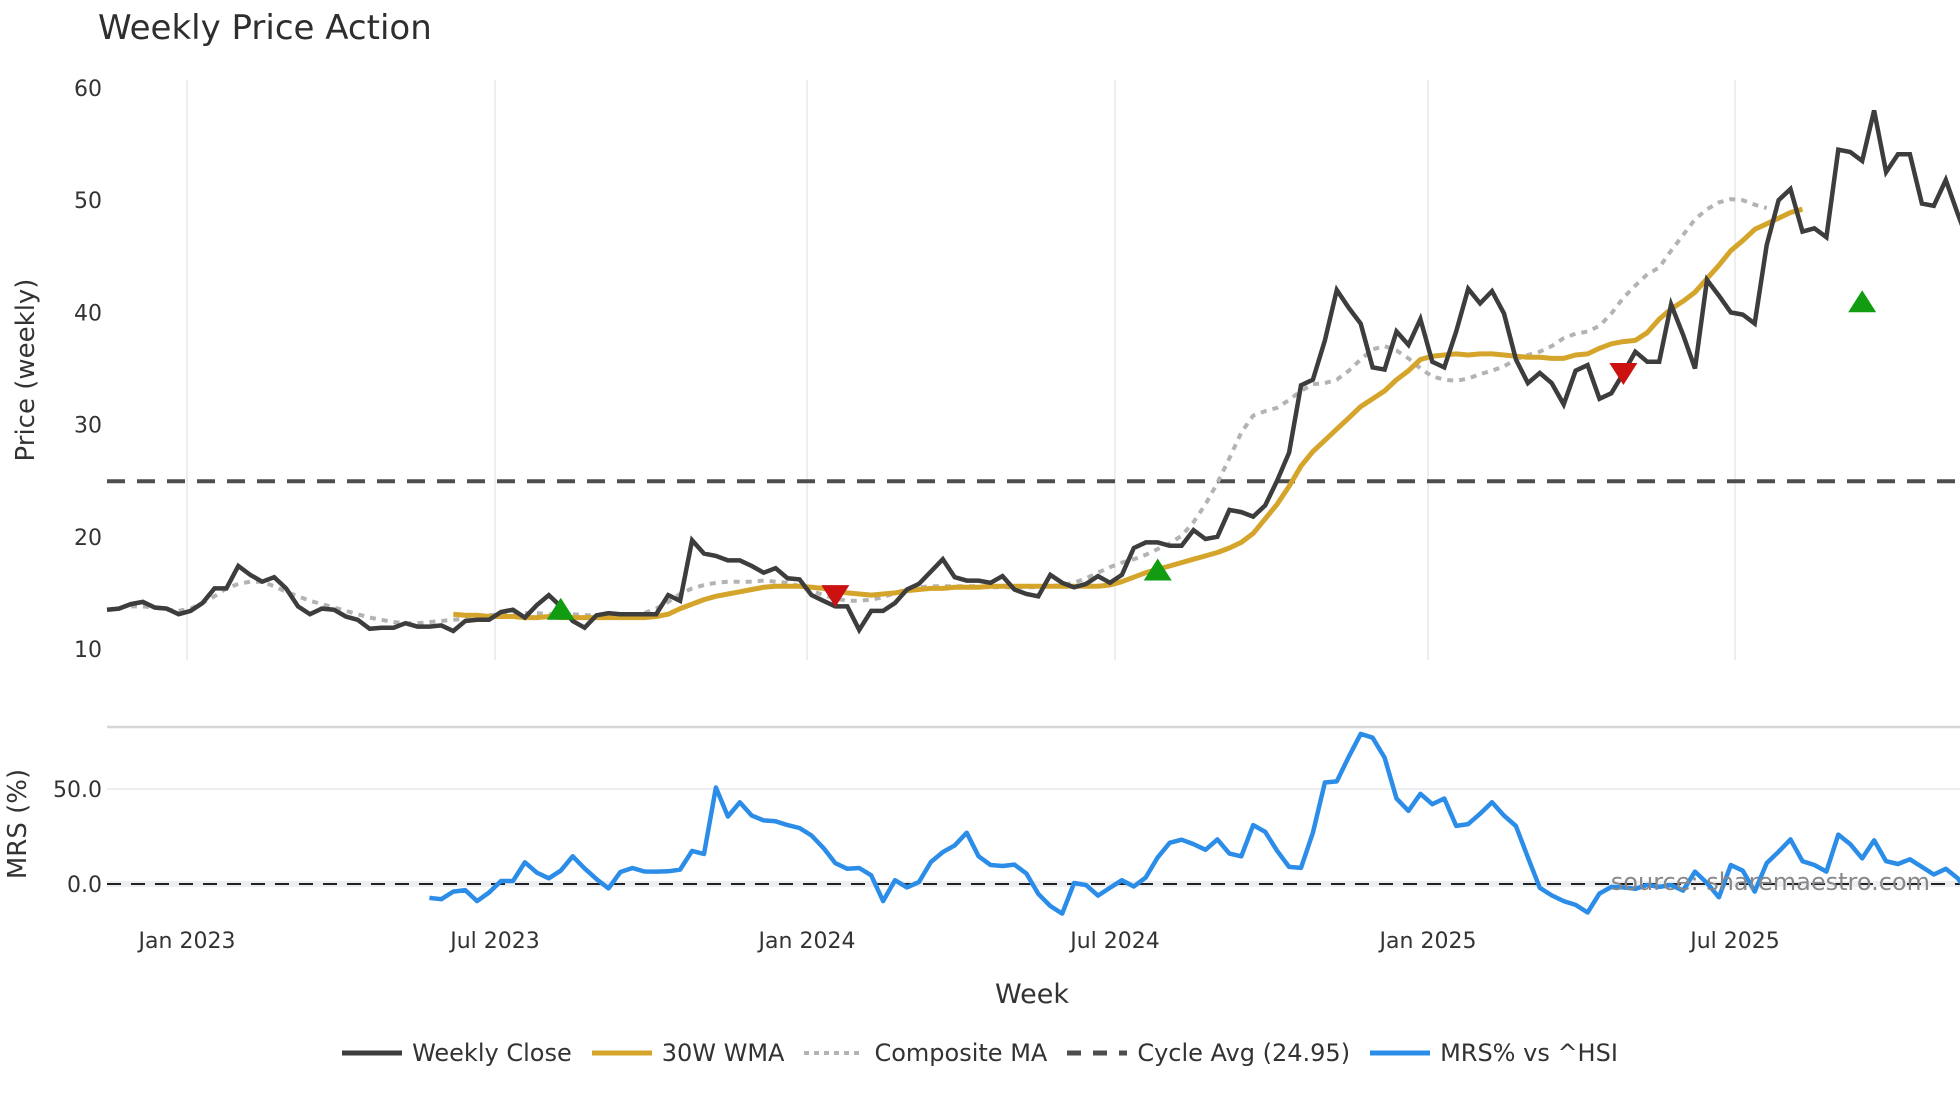 Image resolution: width=1960 pixels, height=1102 pixels. Describe the element at coordinates (77, 838) in the screenshot. I see `mrs-y-axis: 0.0 50.0` at that location.